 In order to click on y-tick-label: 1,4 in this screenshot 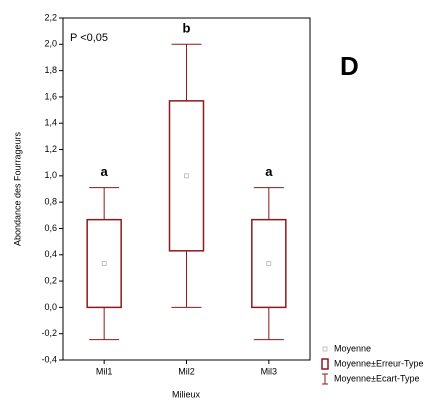, I will do `click(50, 123)`.